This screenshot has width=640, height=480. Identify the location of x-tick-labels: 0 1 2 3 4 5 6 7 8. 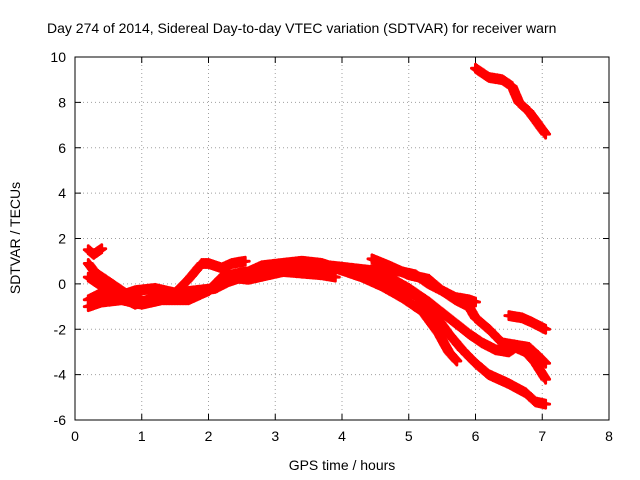
(342, 436).